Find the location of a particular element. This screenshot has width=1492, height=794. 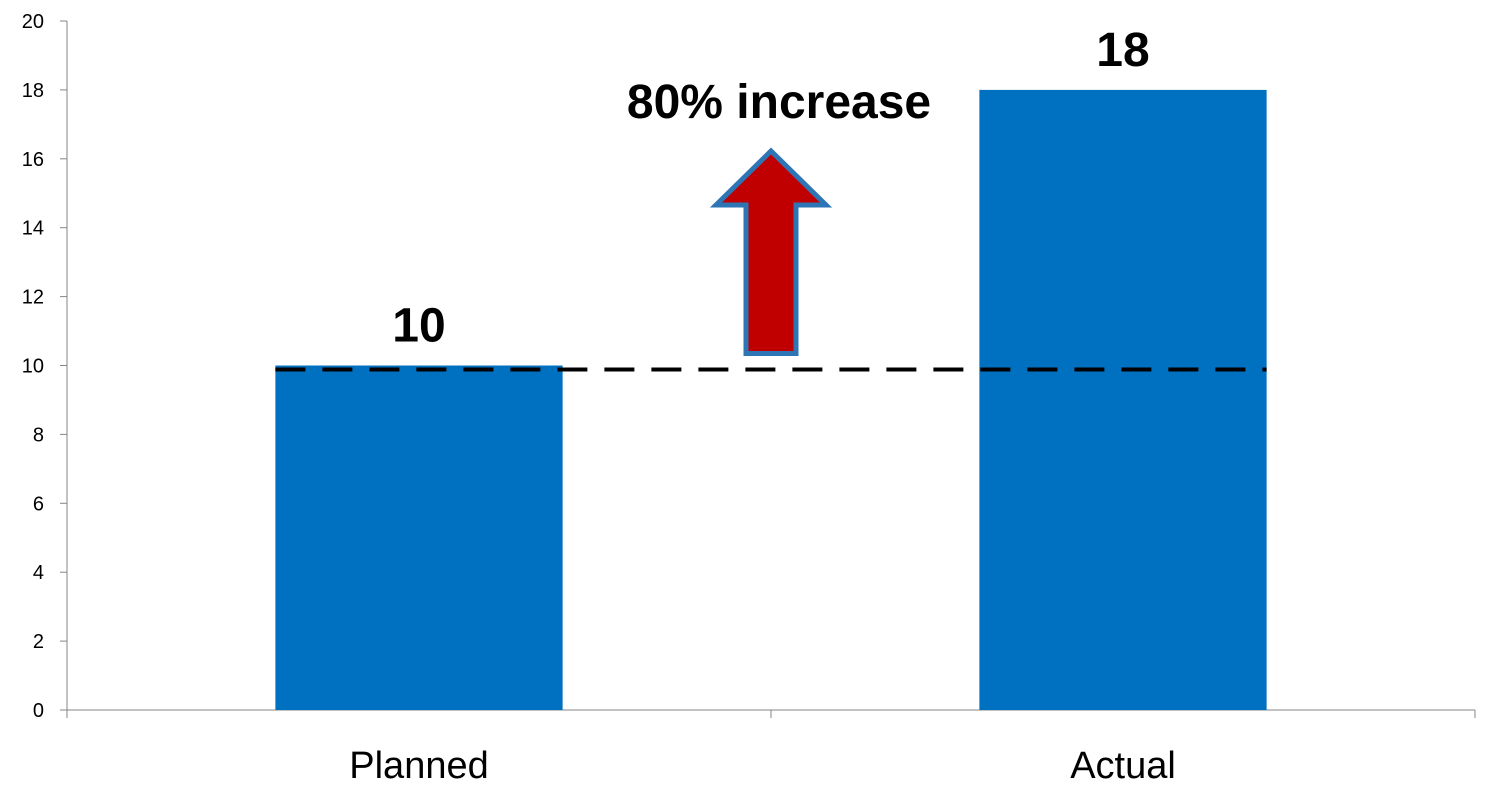

y-tick-label: 0 is located at coordinates (38, 711).